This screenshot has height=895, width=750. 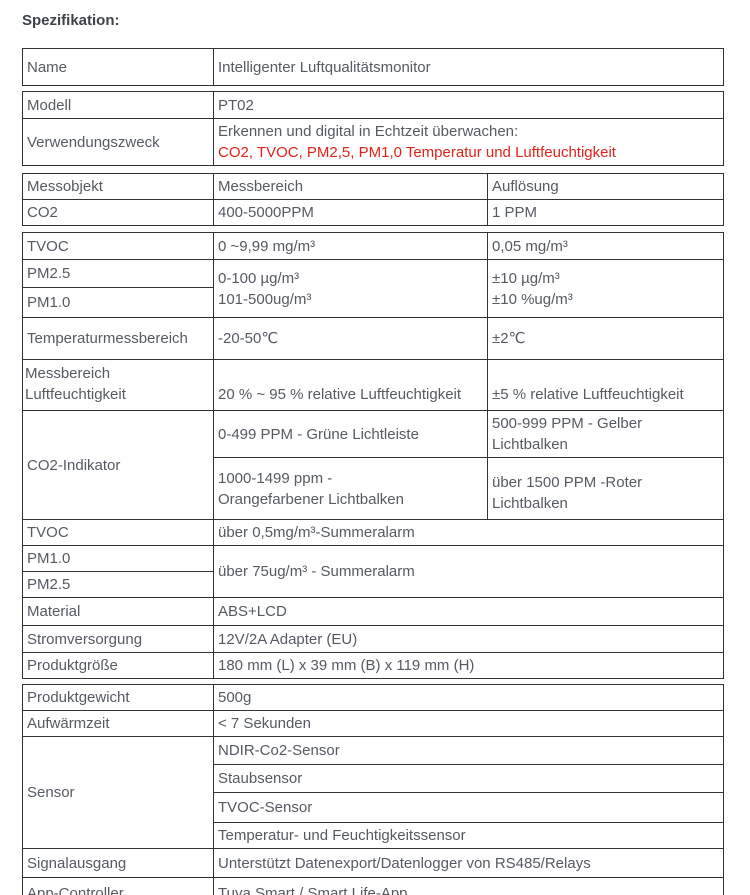 What do you see at coordinates (275, 478) in the screenshot?
I see `indikator-orange-line1: 1000-1499 ppm -` at bounding box center [275, 478].